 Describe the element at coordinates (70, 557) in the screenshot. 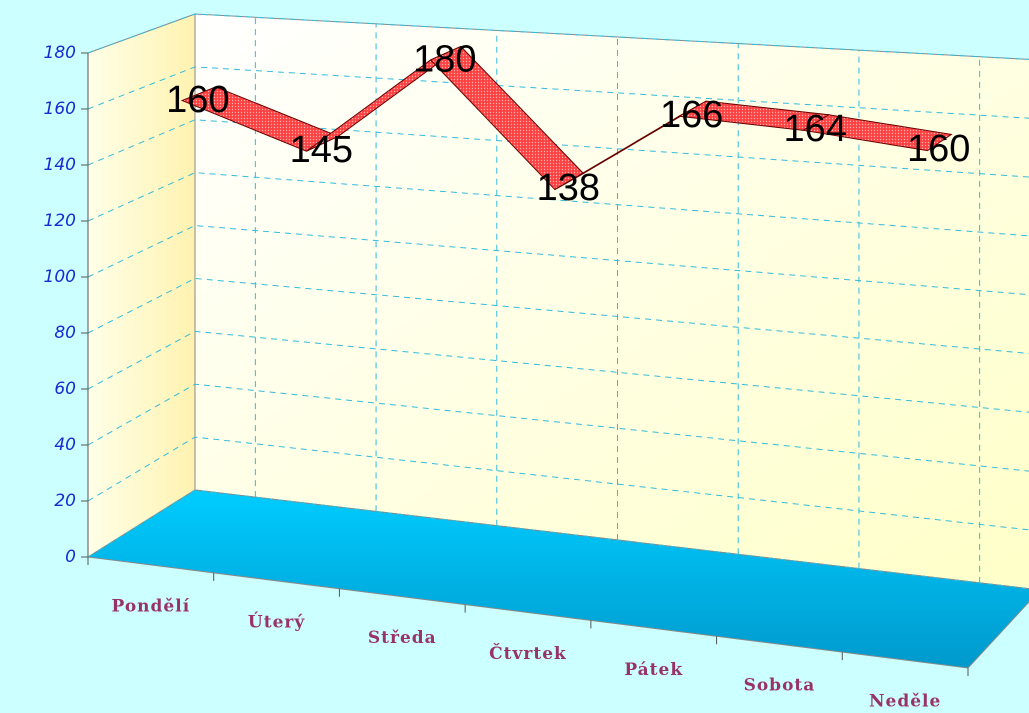

I see `y-tick-label: 0` at that location.